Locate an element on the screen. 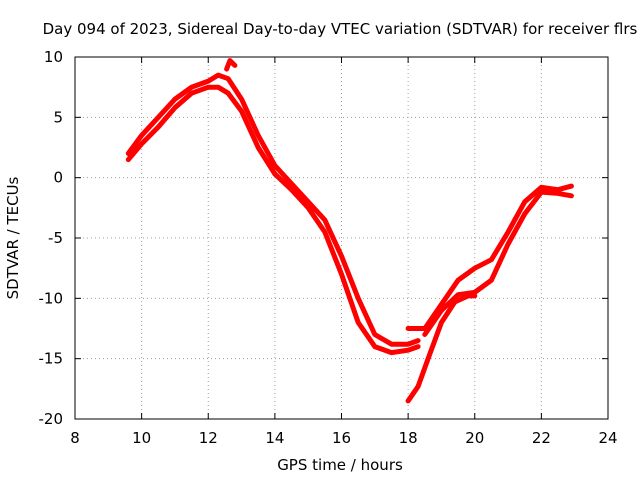  x-tick-label: 20 is located at coordinates (474, 438).